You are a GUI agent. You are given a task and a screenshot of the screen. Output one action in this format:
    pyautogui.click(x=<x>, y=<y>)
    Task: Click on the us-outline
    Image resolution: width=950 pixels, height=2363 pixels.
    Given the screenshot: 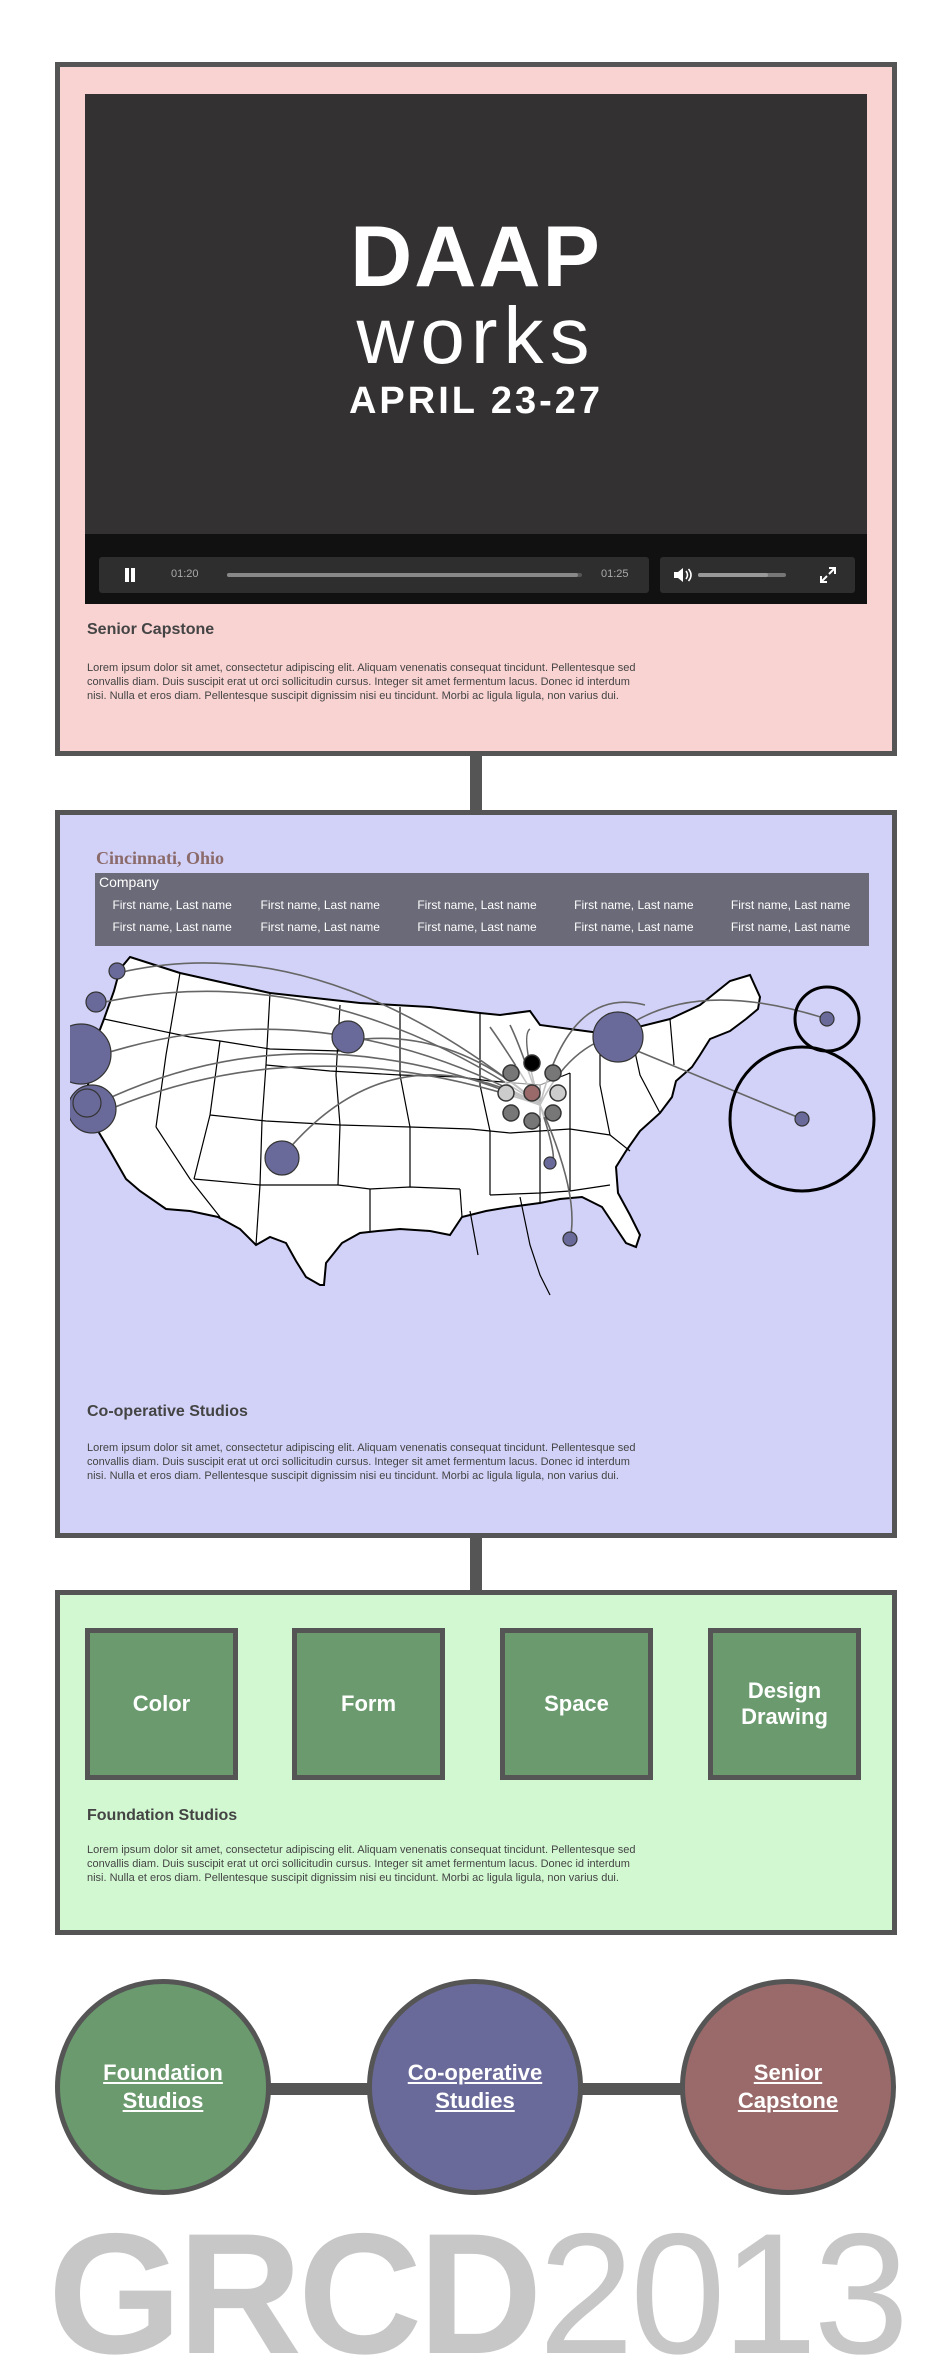 What is the action you would take?
    pyautogui.click(x=424, y=1120)
    